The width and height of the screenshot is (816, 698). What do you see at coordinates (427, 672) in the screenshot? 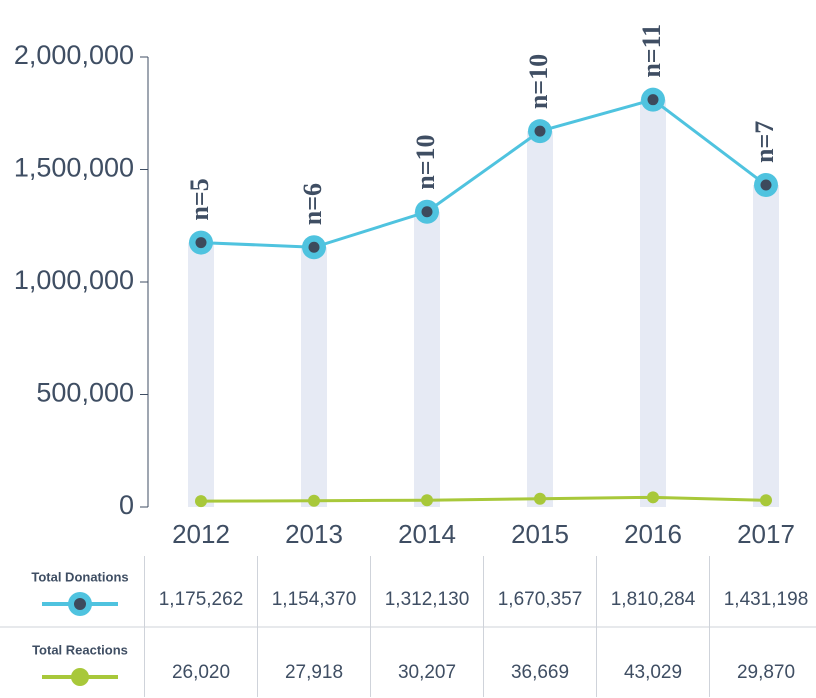
I see `table-cell: 30,207` at bounding box center [427, 672].